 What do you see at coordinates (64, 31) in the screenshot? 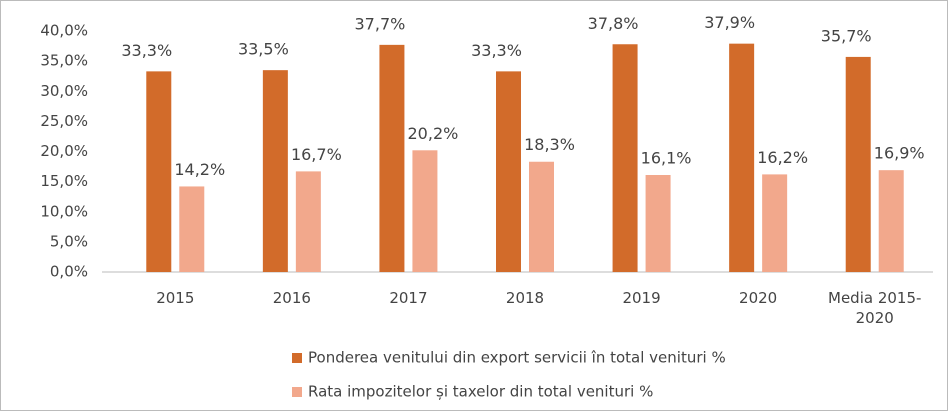
I see `y-tick-label: 40,0%` at bounding box center [64, 31].